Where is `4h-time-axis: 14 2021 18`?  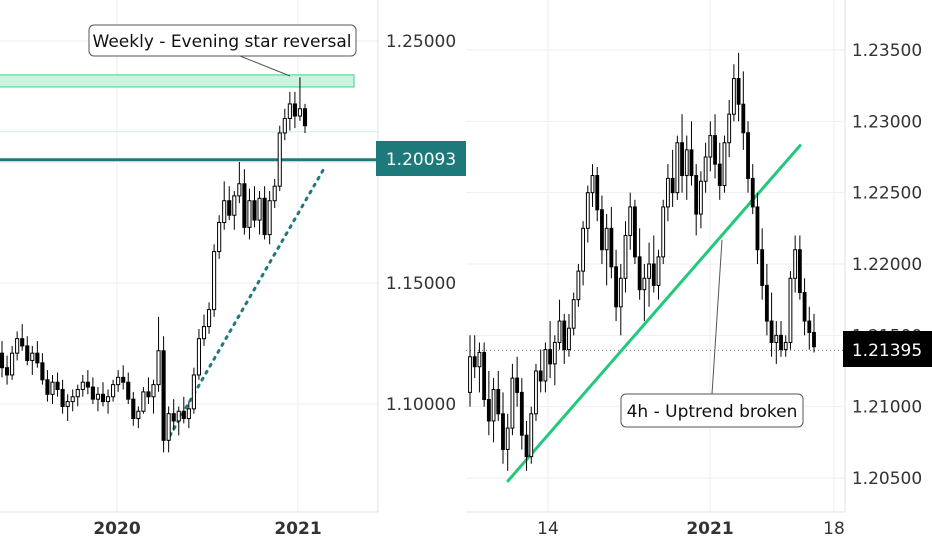 4h-time-axis: 14 2021 18 is located at coordinates (691, 529).